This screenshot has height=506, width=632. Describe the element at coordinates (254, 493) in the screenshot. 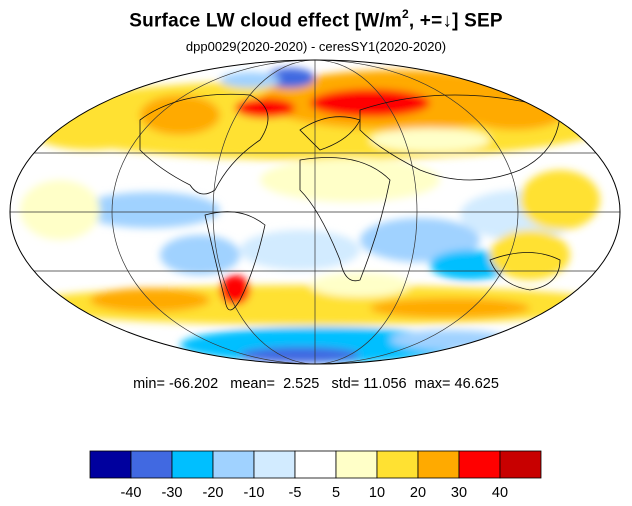

I see `colorbar-tick-label: -10` at that location.